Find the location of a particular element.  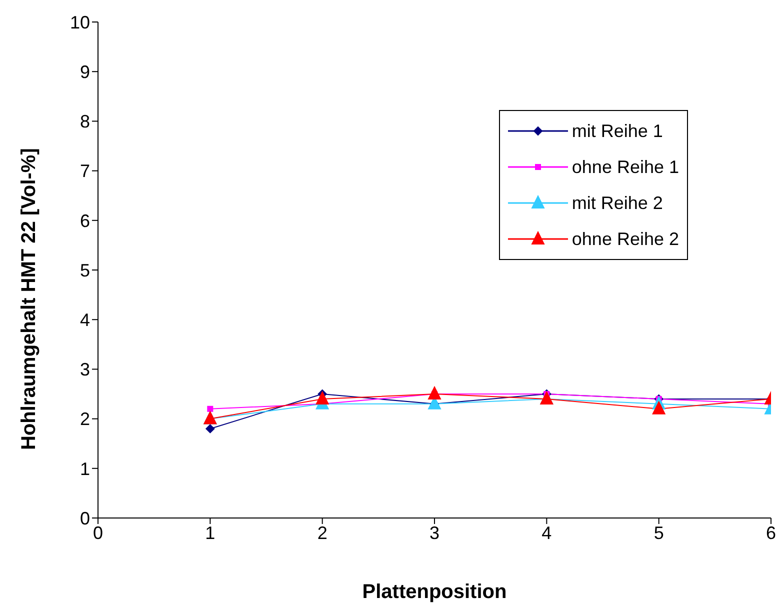

x-tick-label: 3 is located at coordinates (434, 532).